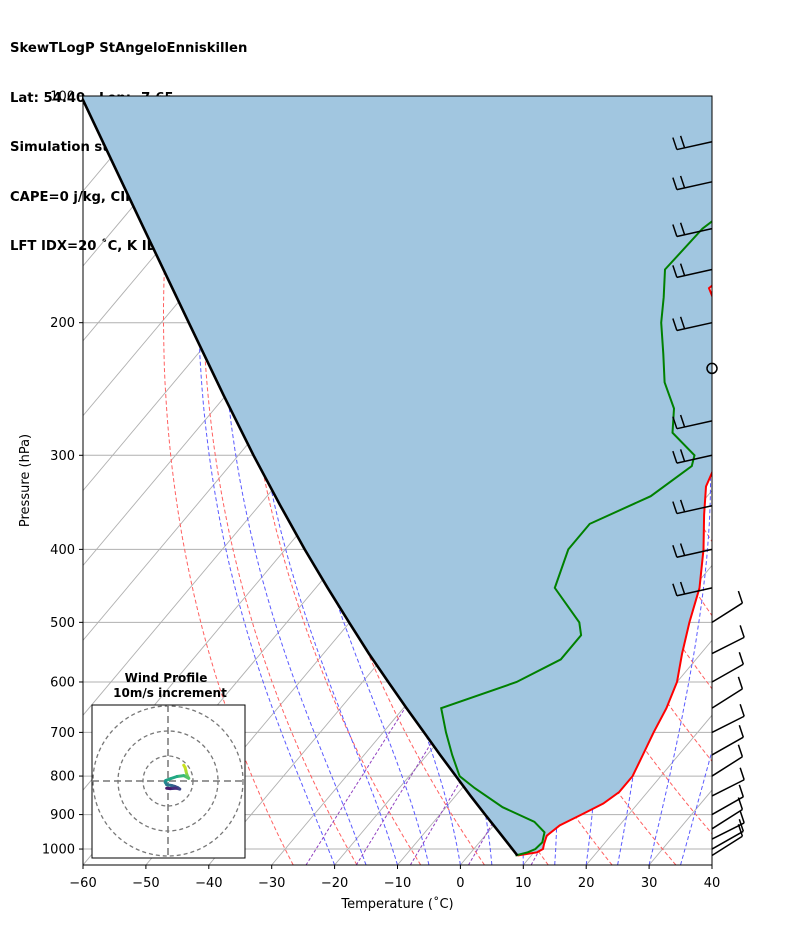  What do you see at coordinates (271, 883) in the screenshot?
I see `x-tick-label: −30` at bounding box center [271, 883].